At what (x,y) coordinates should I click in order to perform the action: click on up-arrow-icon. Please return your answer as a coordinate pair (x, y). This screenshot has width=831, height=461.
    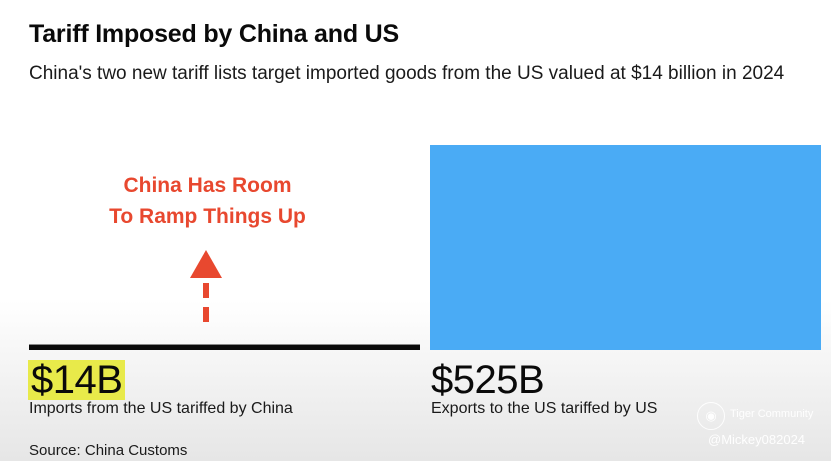
    Looking at the image, I should click on (206, 286).